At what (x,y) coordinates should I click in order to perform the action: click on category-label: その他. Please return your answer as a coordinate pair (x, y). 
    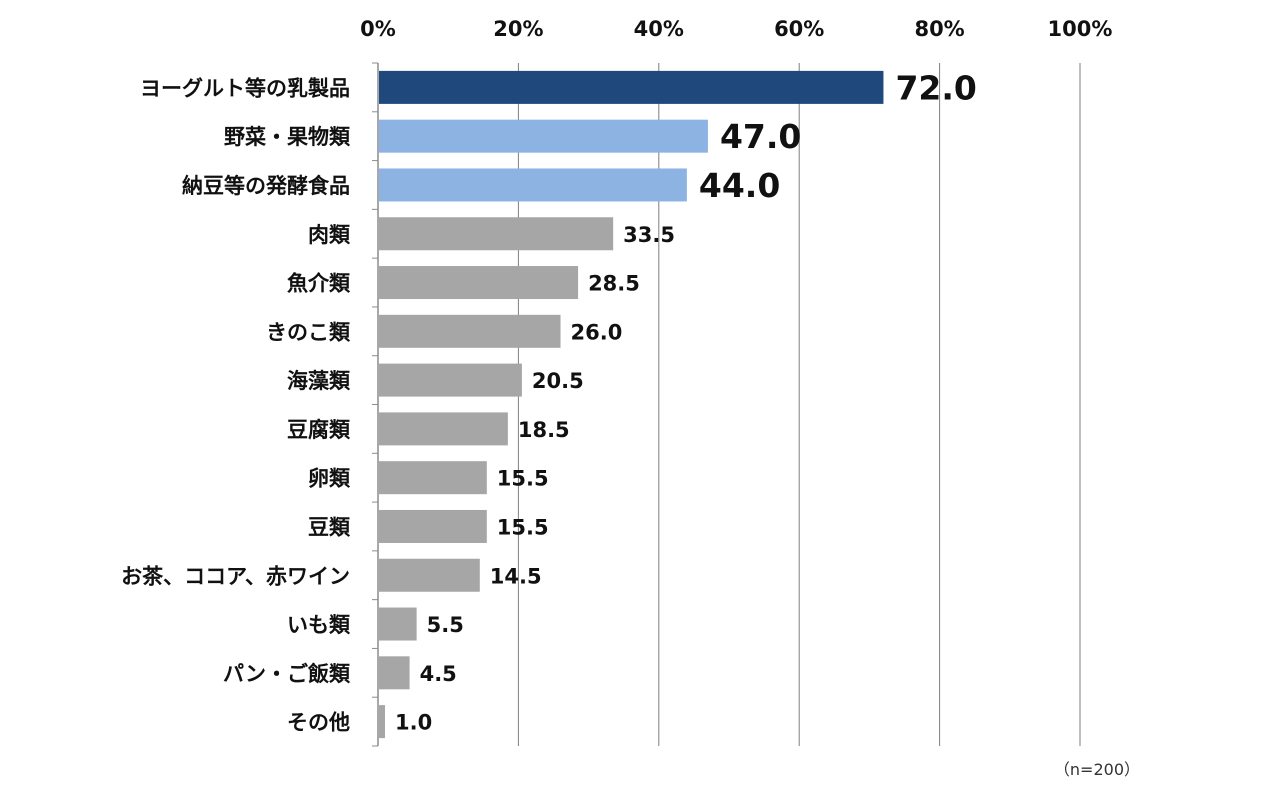
    Looking at the image, I should click on (318, 723).